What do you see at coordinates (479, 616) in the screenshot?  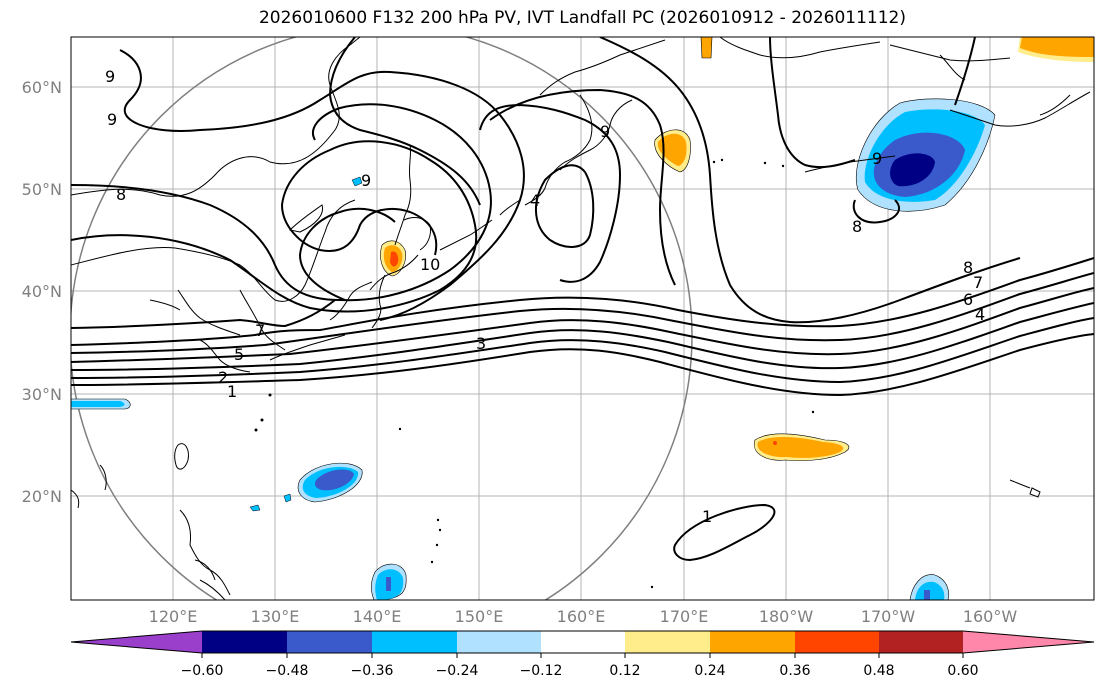 I see `lon-label: 150°E` at bounding box center [479, 616].